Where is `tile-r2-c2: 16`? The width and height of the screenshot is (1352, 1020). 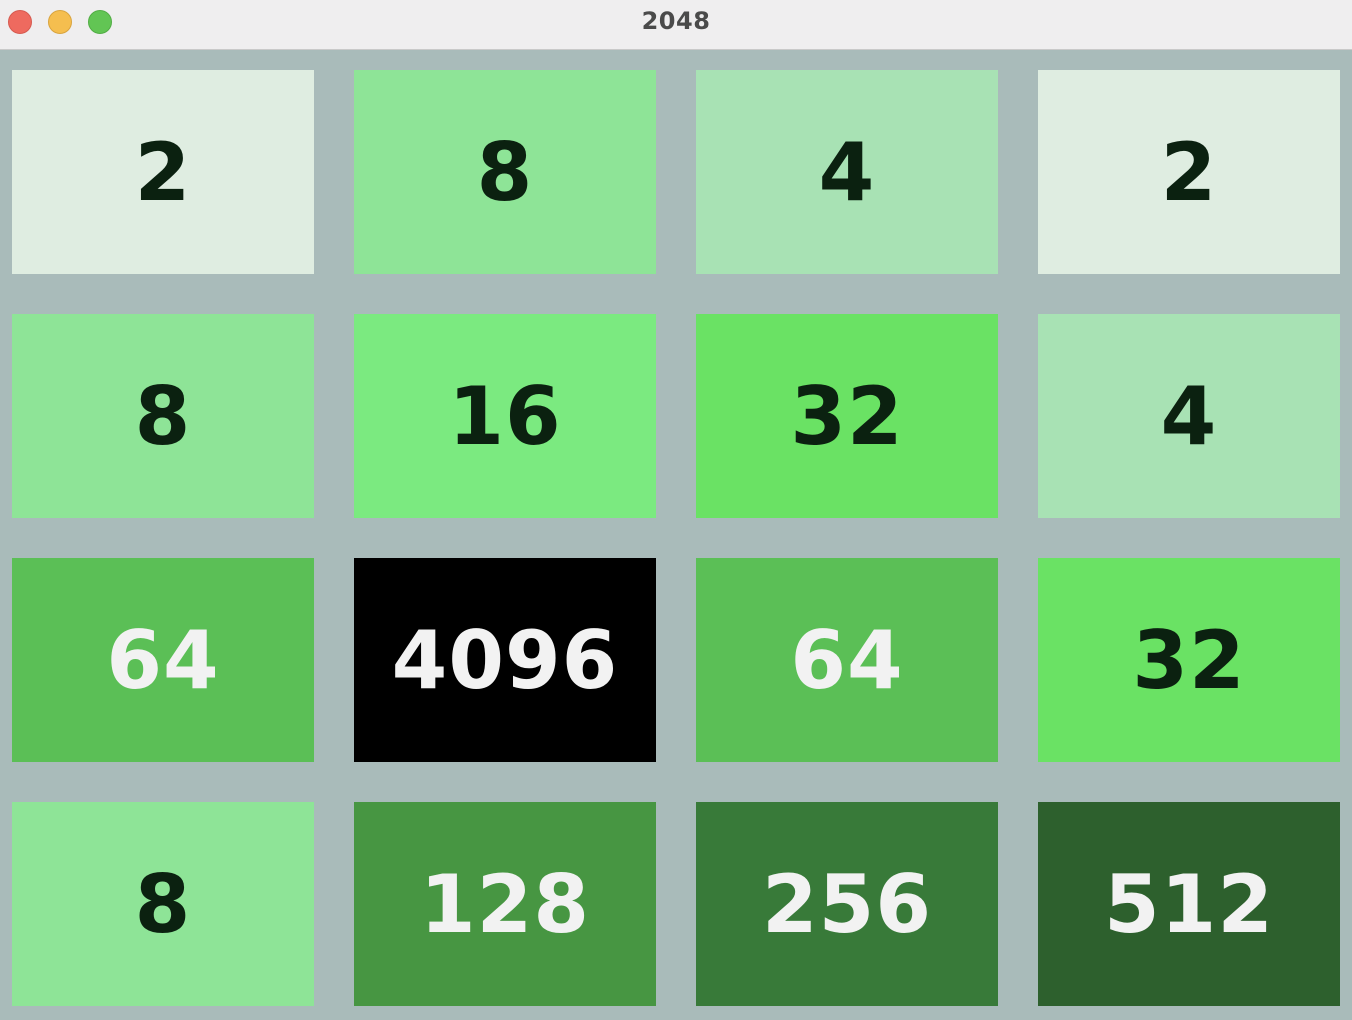
tile-r2-c2: 16 is located at coordinates (505, 416).